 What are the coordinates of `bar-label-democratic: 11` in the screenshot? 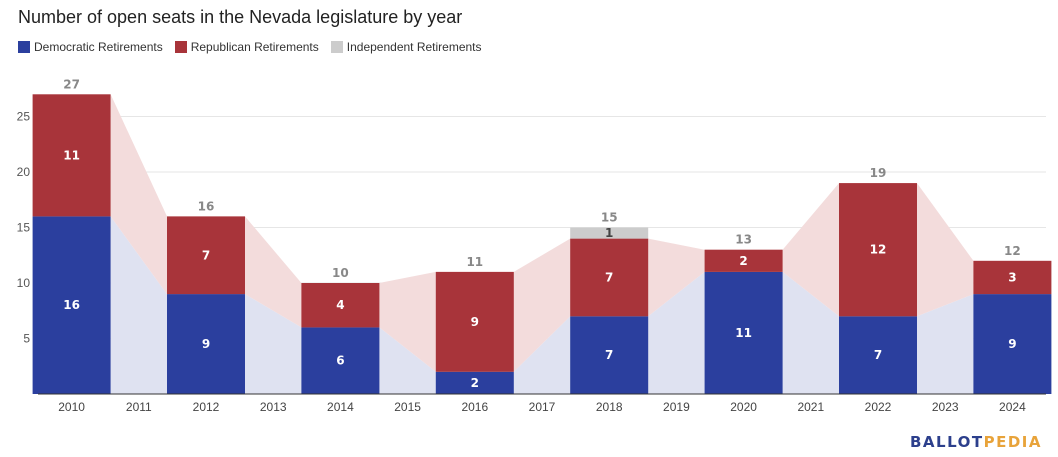 It's located at (743, 333).